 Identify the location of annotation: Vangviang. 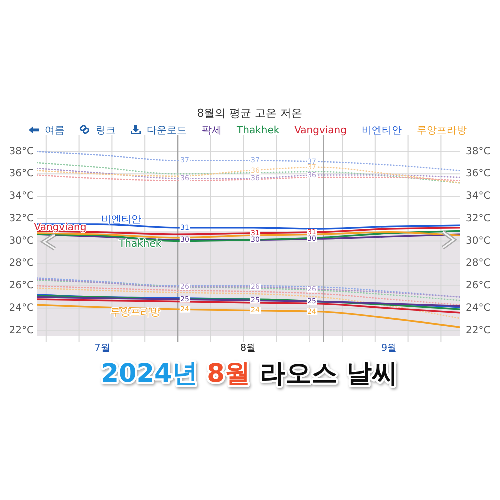
(60, 228).